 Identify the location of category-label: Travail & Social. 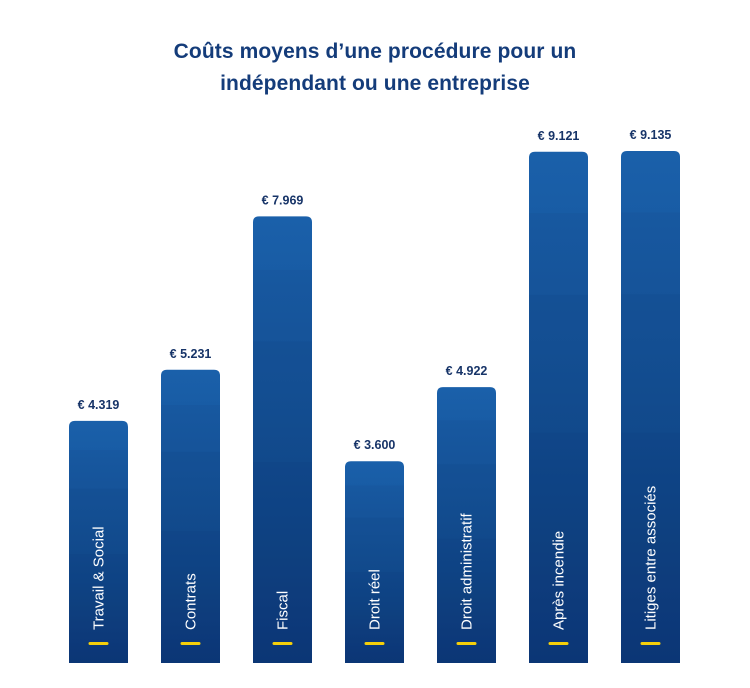
(99, 578).